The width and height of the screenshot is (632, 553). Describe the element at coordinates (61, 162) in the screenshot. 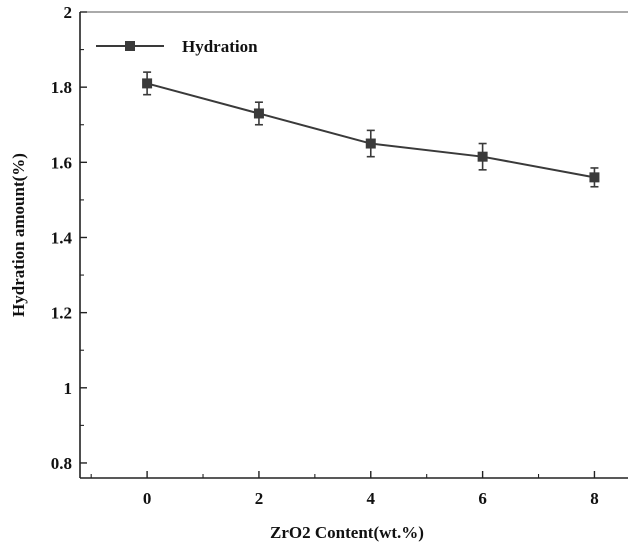

I see `y-tick-label: 1.6` at that location.